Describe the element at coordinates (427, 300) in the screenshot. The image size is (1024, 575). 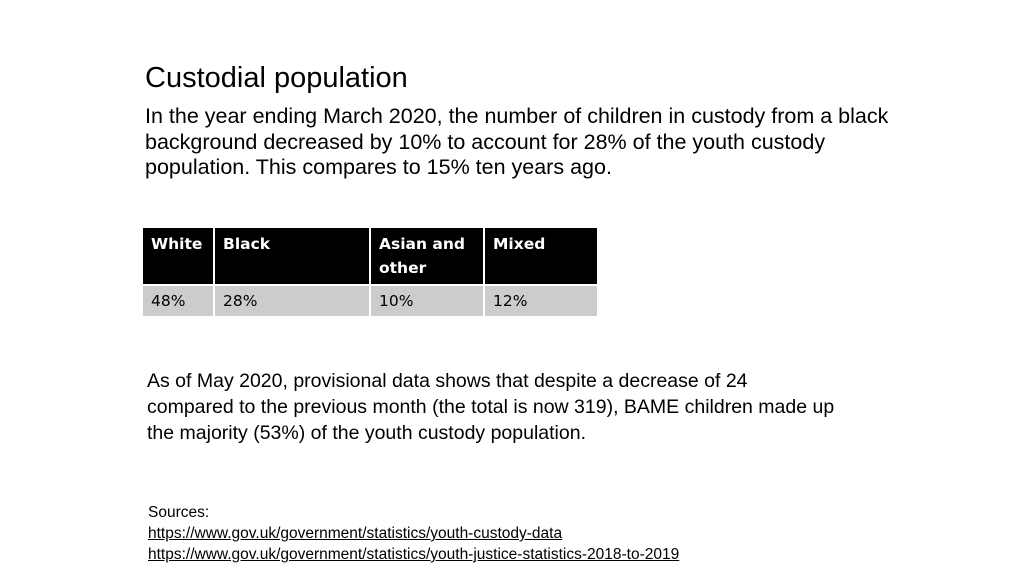
I see `value-asian-and-other: 10%` at that location.